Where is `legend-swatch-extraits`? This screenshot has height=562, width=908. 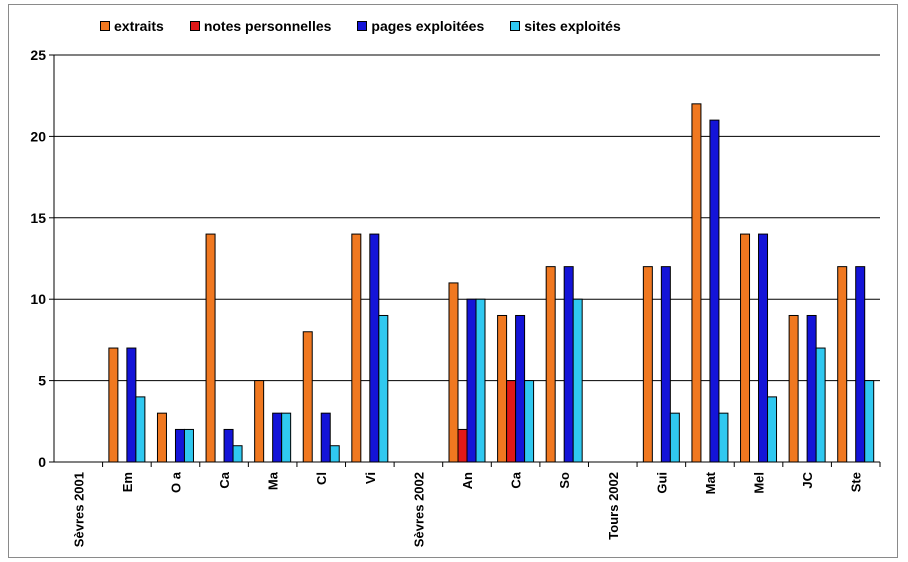 legend-swatch-extraits is located at coordinates (105, 26).